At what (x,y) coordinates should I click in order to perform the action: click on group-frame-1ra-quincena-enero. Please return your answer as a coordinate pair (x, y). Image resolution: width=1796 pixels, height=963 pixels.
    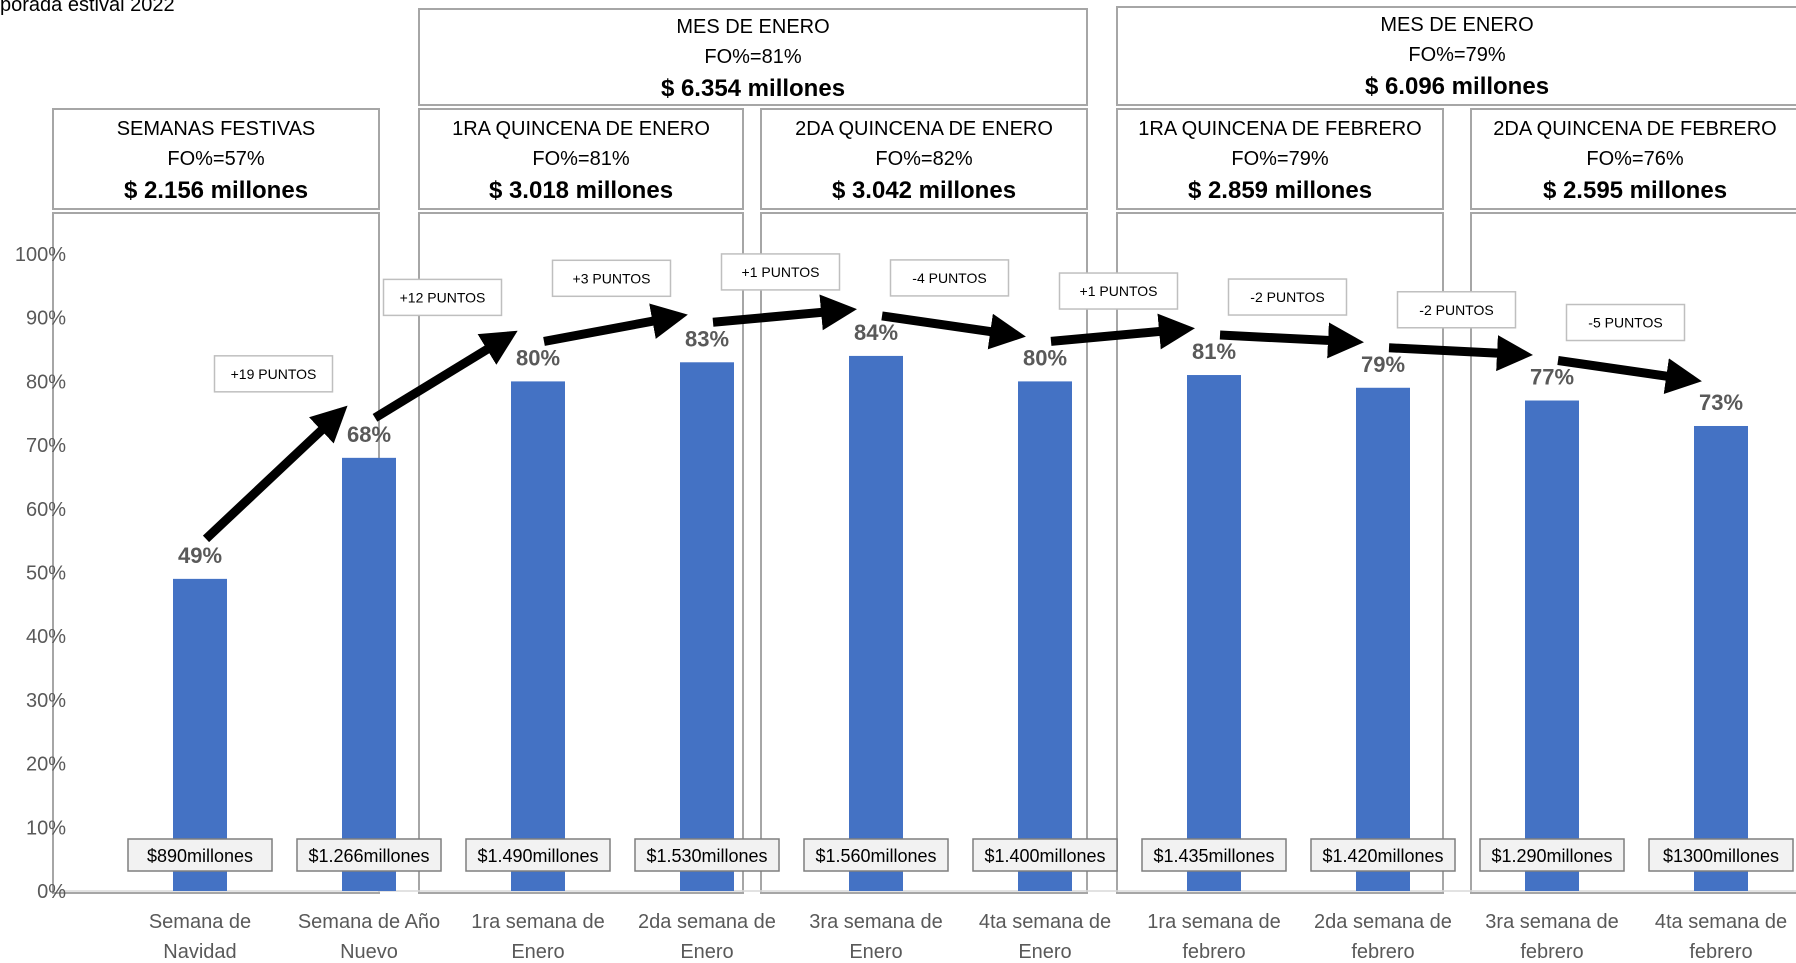
    Looking at the image, I should click on (581, 553).